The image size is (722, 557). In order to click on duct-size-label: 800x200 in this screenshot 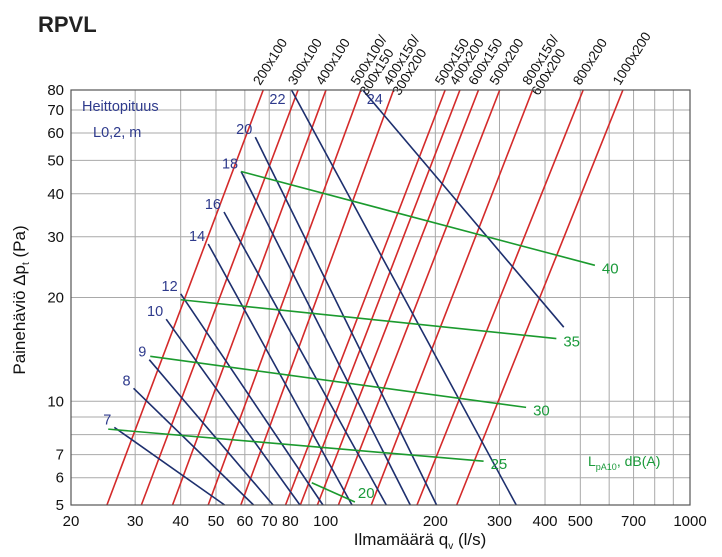, I will do `click(590, 62)`.